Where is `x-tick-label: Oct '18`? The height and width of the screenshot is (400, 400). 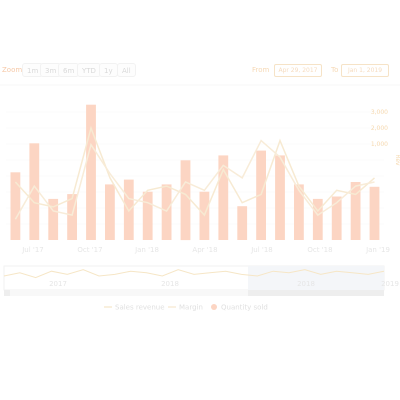
x-tick-label: Oct '18 is located at coordinates (319, 250).